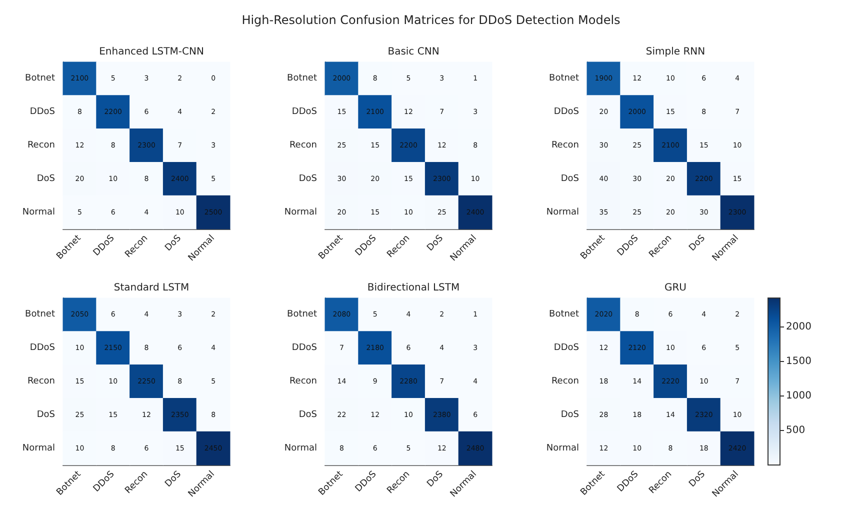 This screenshot has height=519, width=862. What do you see at coordinates (796, 430) in the screenshot?
I see `color-bar-label: 500` at bounding box center [796, 430].